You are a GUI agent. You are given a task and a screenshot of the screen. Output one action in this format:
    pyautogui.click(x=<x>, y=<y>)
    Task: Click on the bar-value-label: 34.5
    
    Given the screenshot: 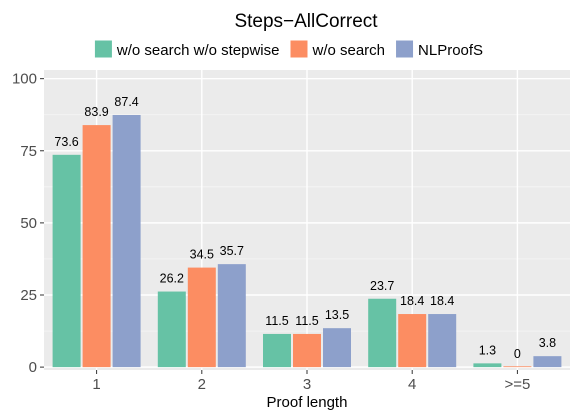 What is the action you would take?
    pyautogui.click(x=202, y=255)
    